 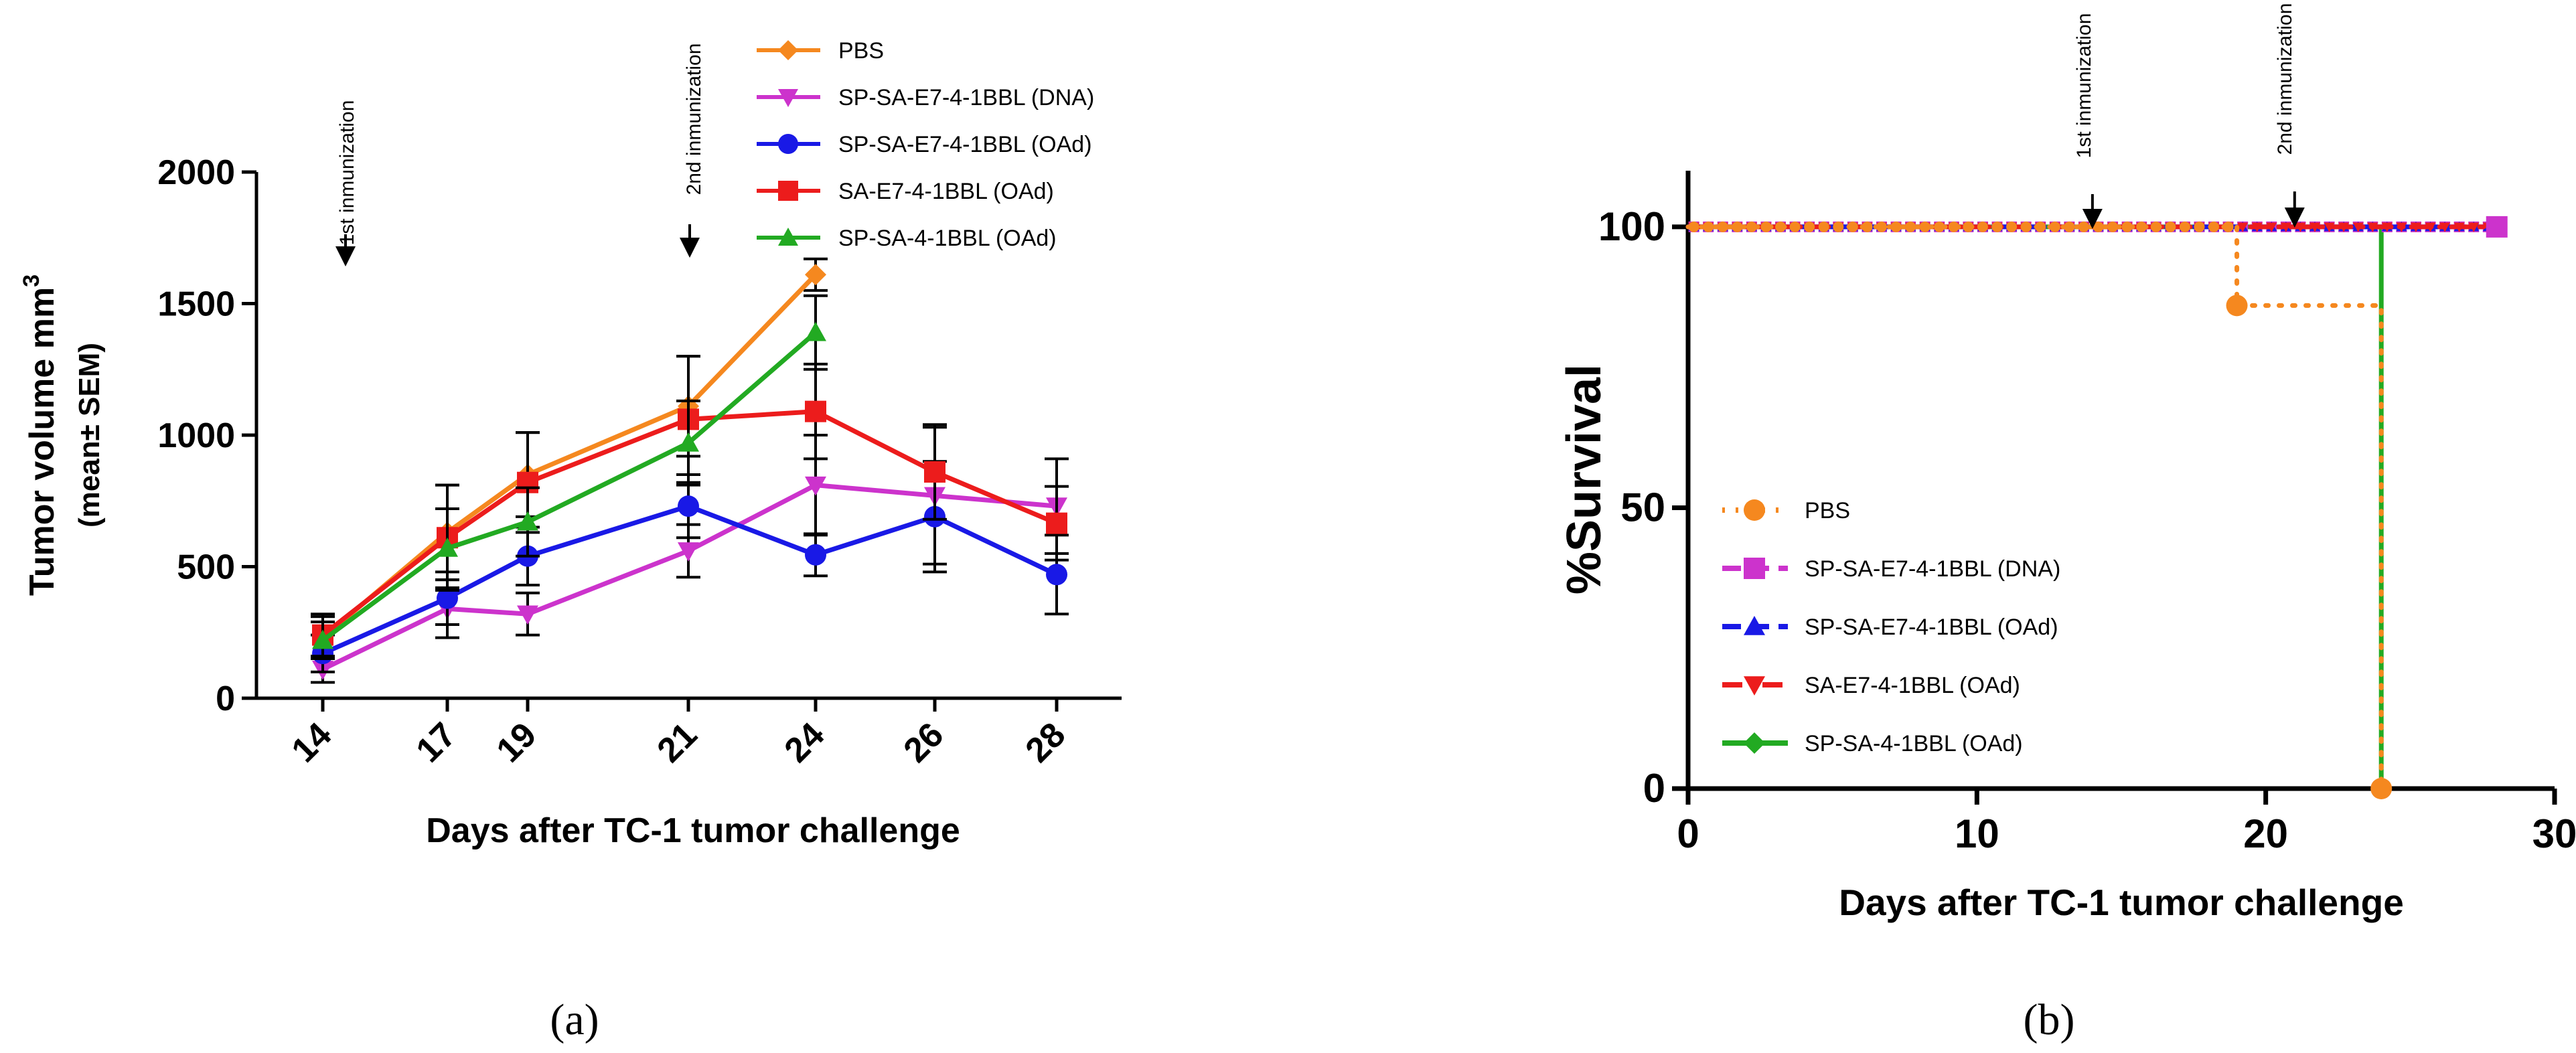 I want to click on y-tick-label: 0, so click(x=1654, y=788).